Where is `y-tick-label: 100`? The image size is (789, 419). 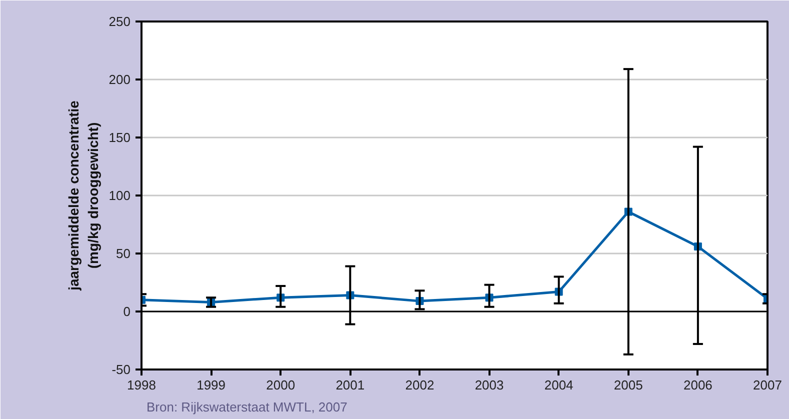 y-tick-label: 100 is located at coordinates (119, 195).